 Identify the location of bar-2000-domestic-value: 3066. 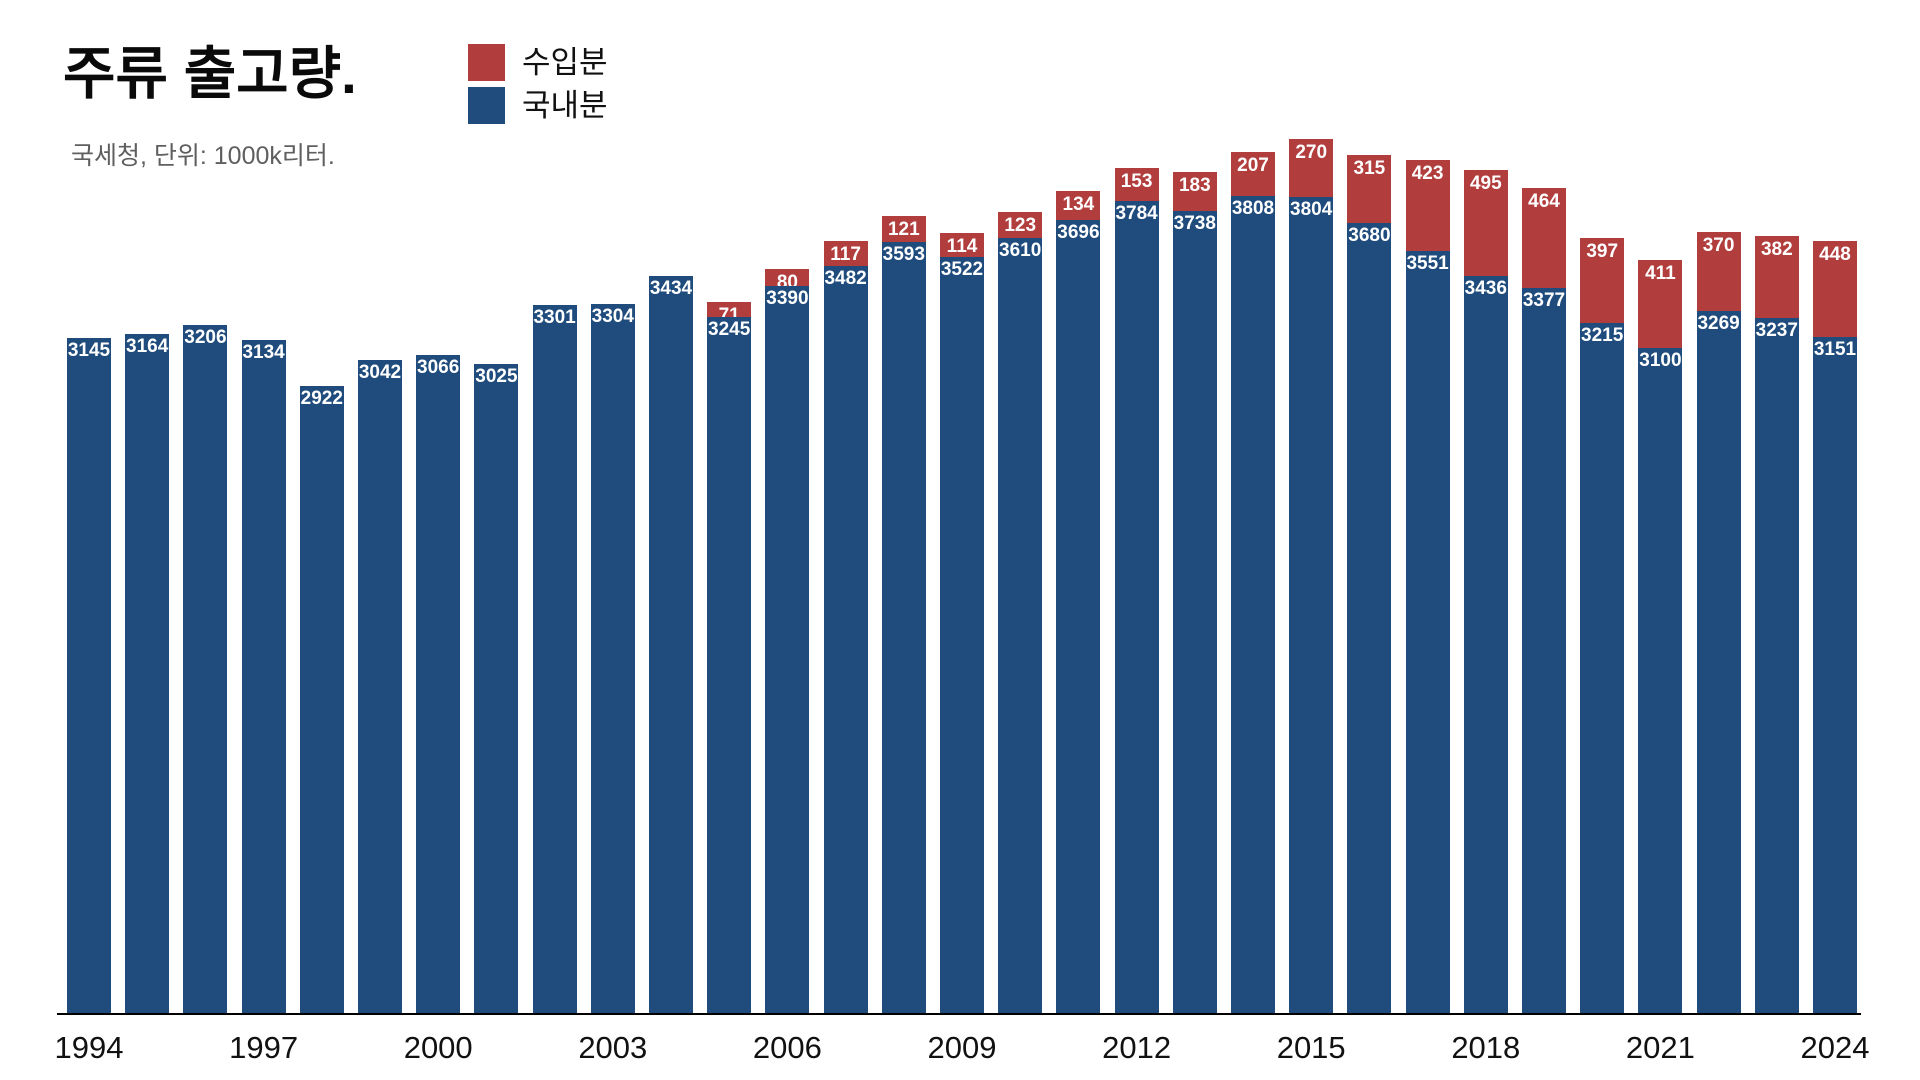
(438, 367).